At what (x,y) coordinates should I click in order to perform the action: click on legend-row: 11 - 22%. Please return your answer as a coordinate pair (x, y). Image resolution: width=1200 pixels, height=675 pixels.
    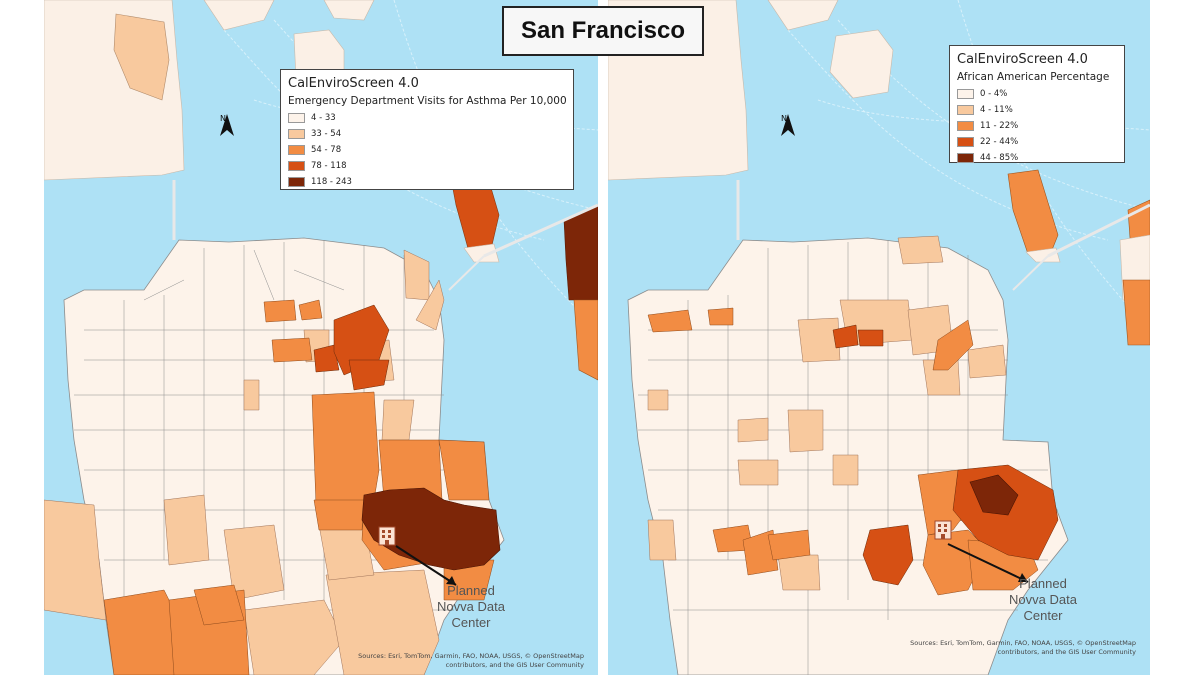
    Looking at the image, I should click on (1040, 126).